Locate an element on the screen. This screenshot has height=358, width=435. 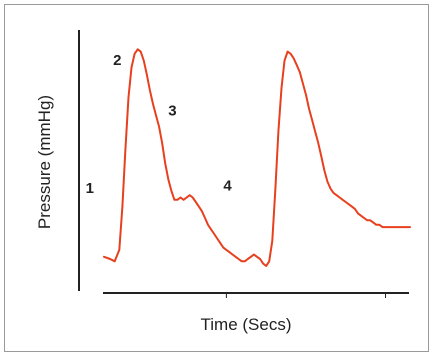
x-axis-label: Time (Secs) is located at coordinates (246, 324).